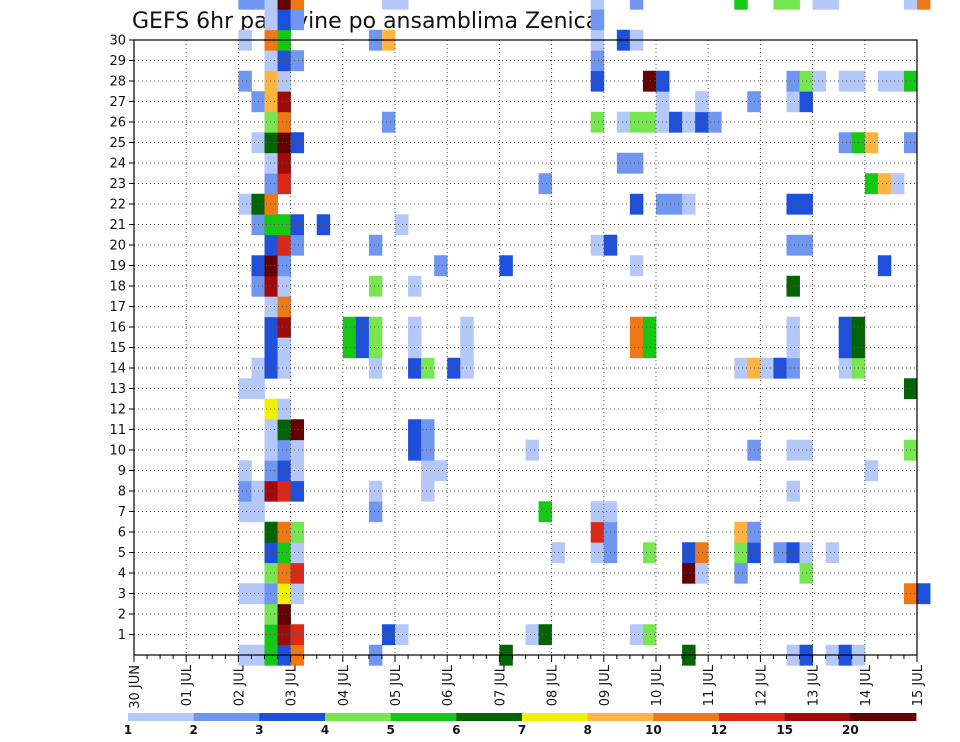 The width and height of the screenshot is (960, 742). I want to click on y-tick-label: 18, so click(117, 287).